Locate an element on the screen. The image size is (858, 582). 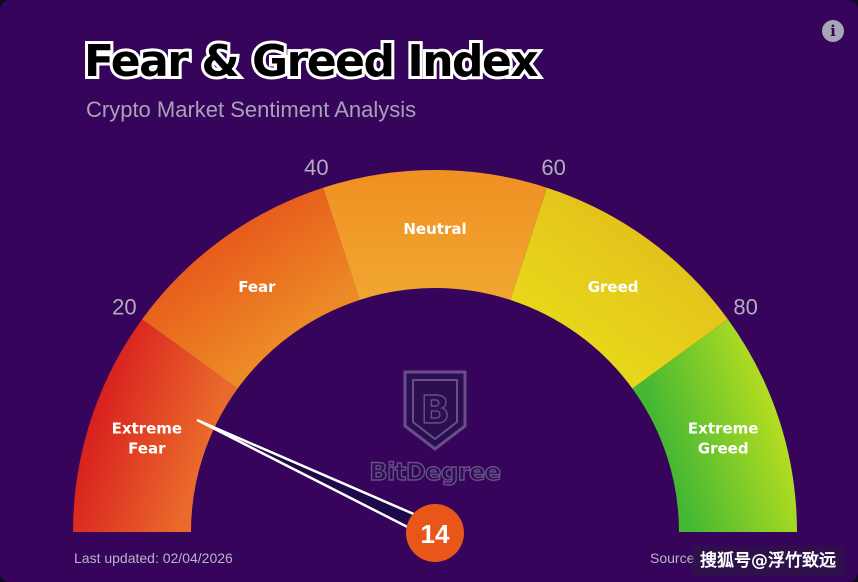
page-title: Fear & Greed Index is located at coordinates (311, 61).